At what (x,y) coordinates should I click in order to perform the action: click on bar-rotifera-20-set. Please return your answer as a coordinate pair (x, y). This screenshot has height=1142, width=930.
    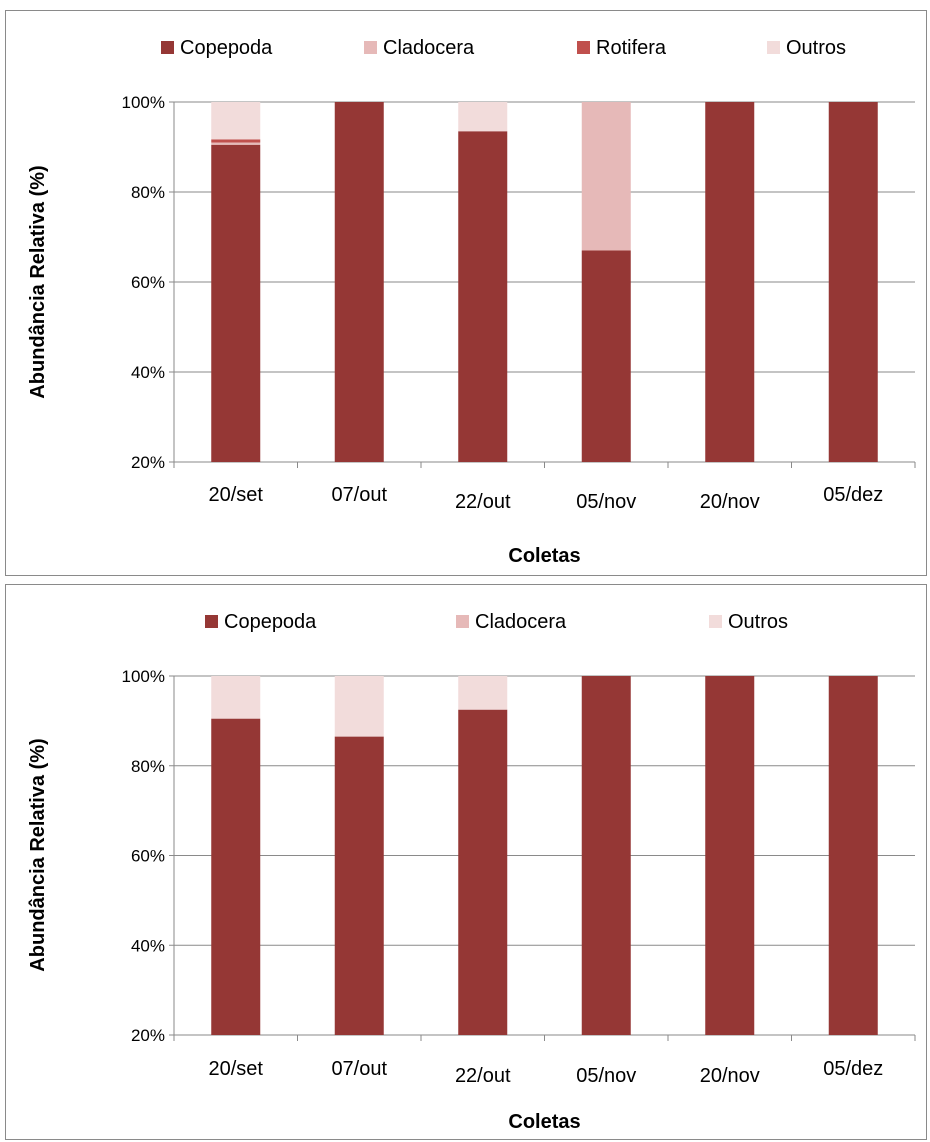
    Looking at the image, I should click on (236, 141).